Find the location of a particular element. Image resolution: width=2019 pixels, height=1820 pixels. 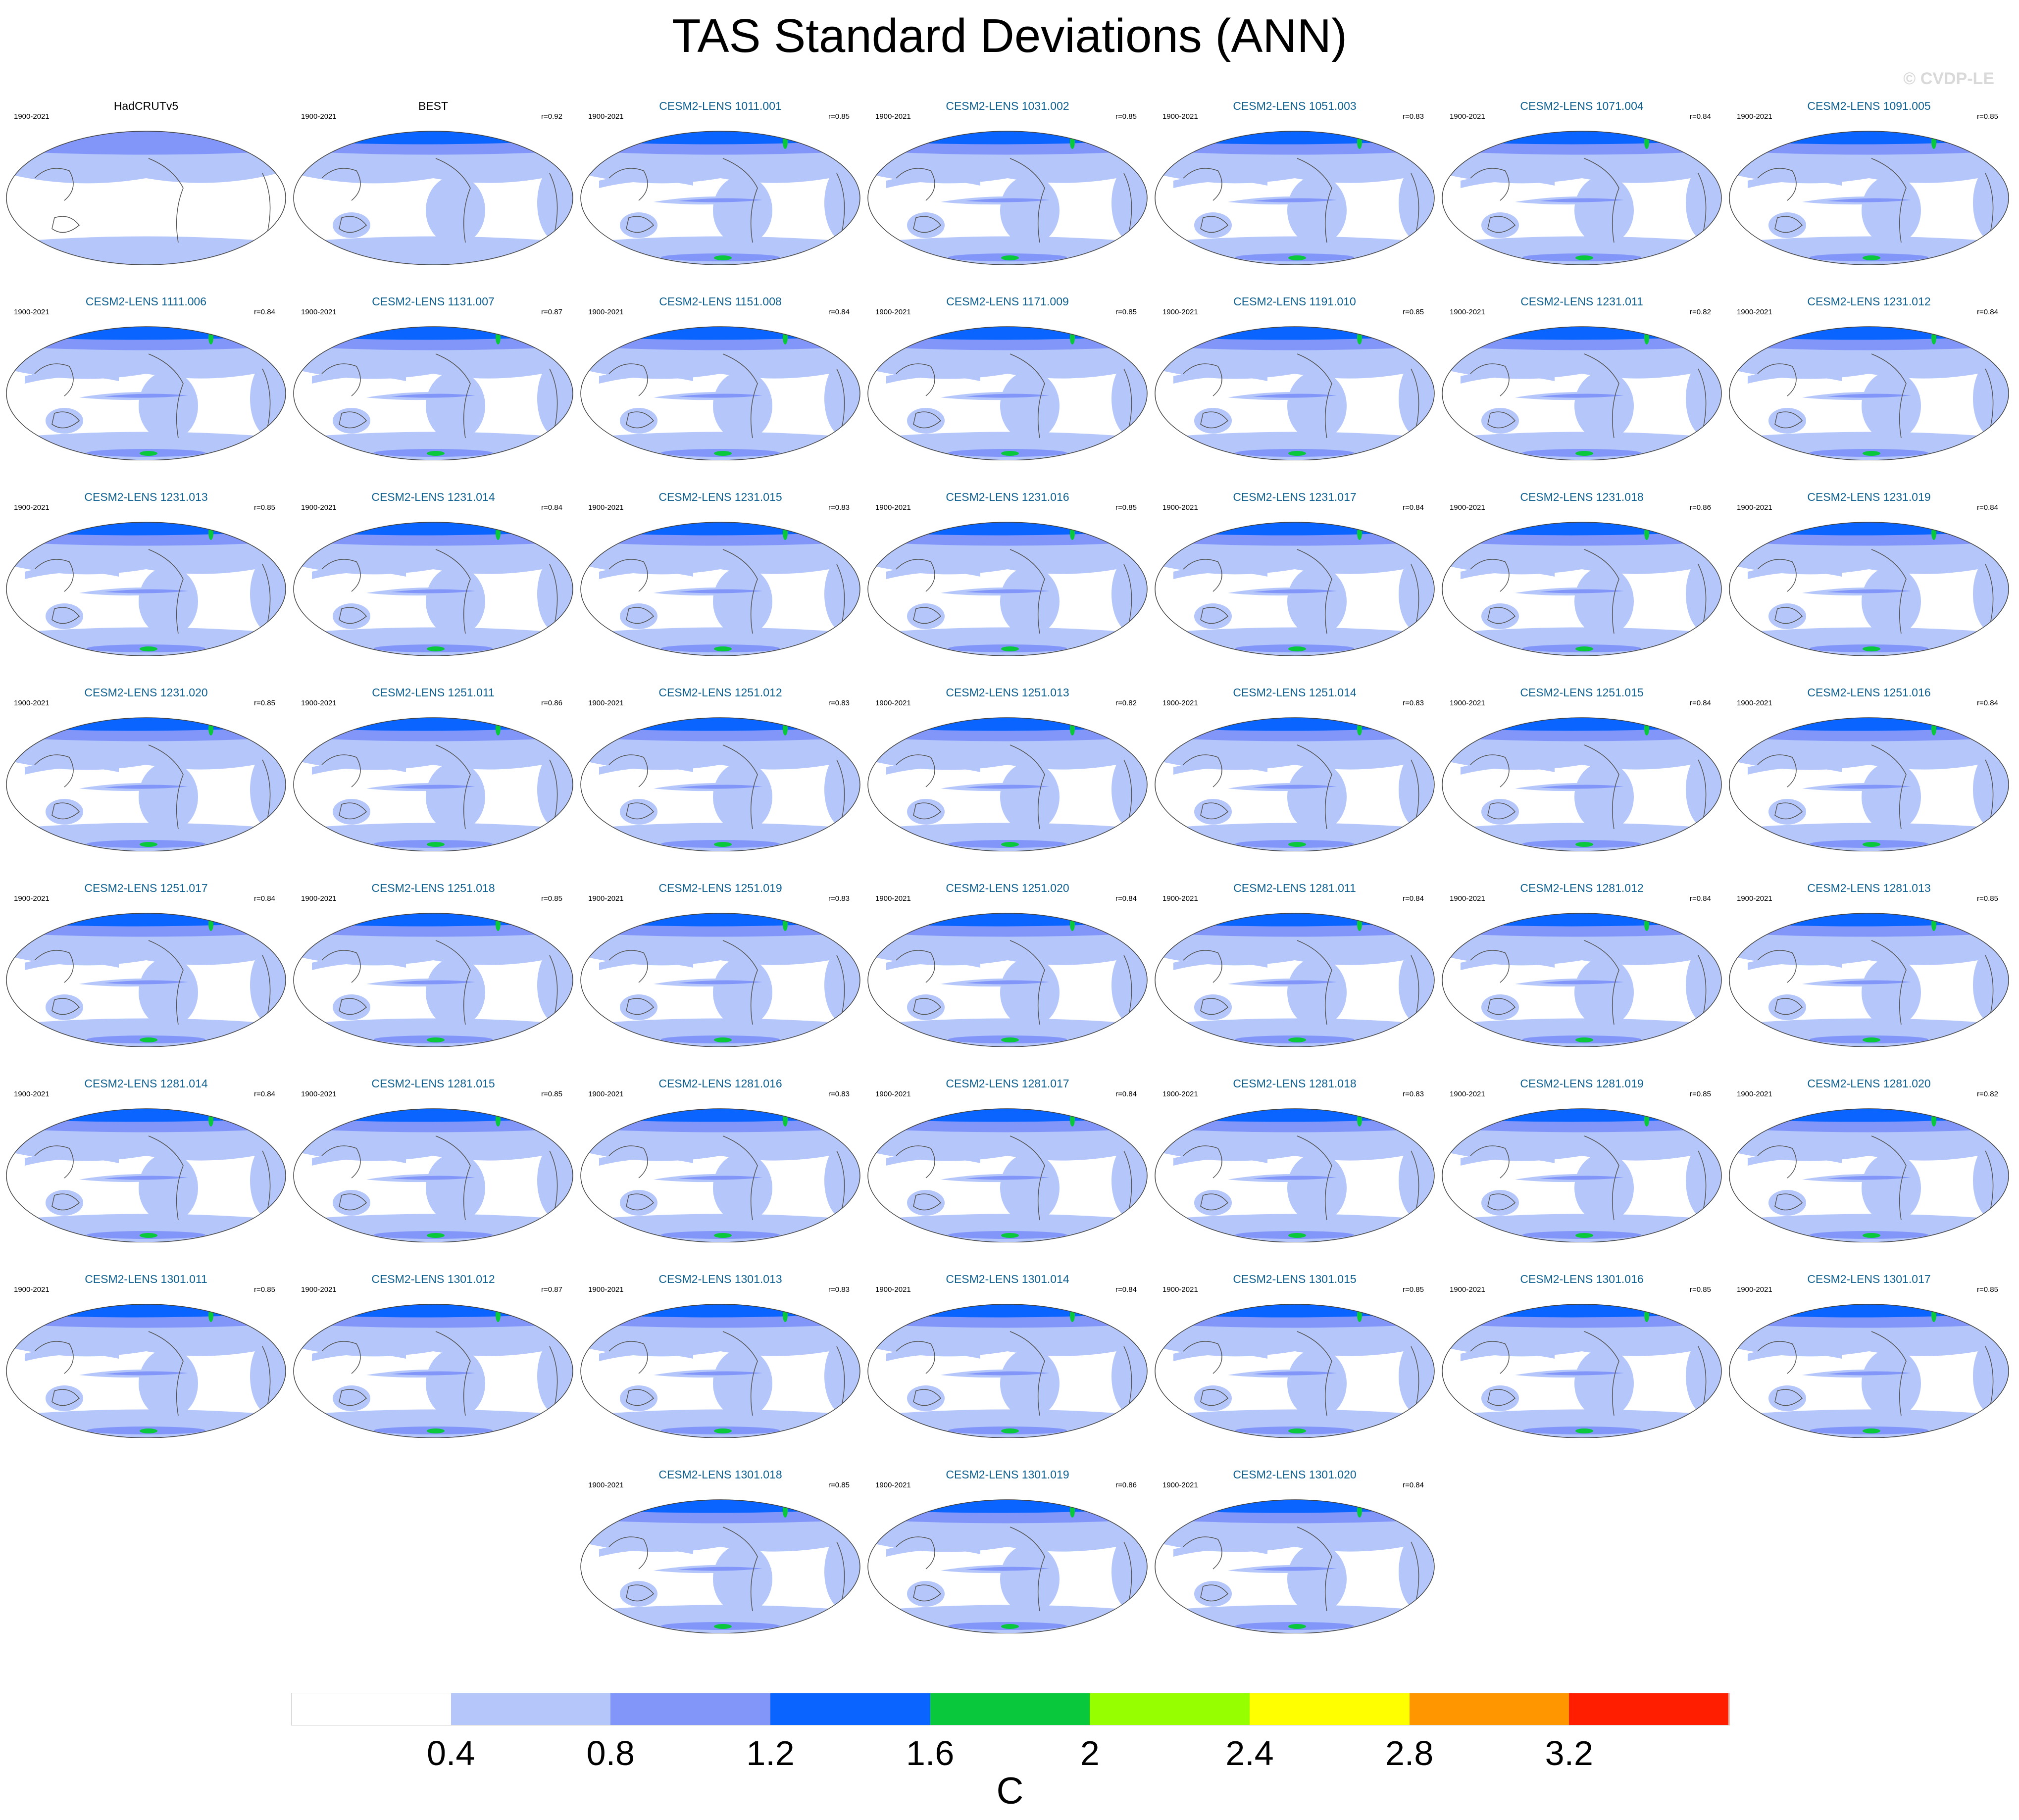

panel-title: CESM2-LENS 1301.011 is located at coordinates (146, 1279).